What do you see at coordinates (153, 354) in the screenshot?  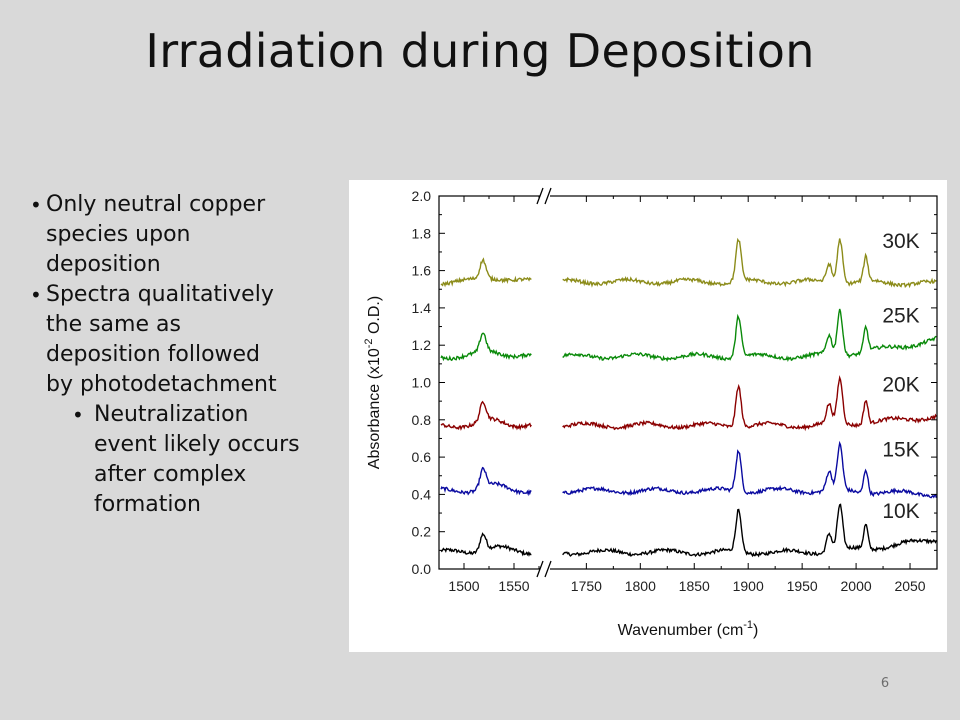 I see `bullet-line: deposition followed` at bounding box center [153, 354].